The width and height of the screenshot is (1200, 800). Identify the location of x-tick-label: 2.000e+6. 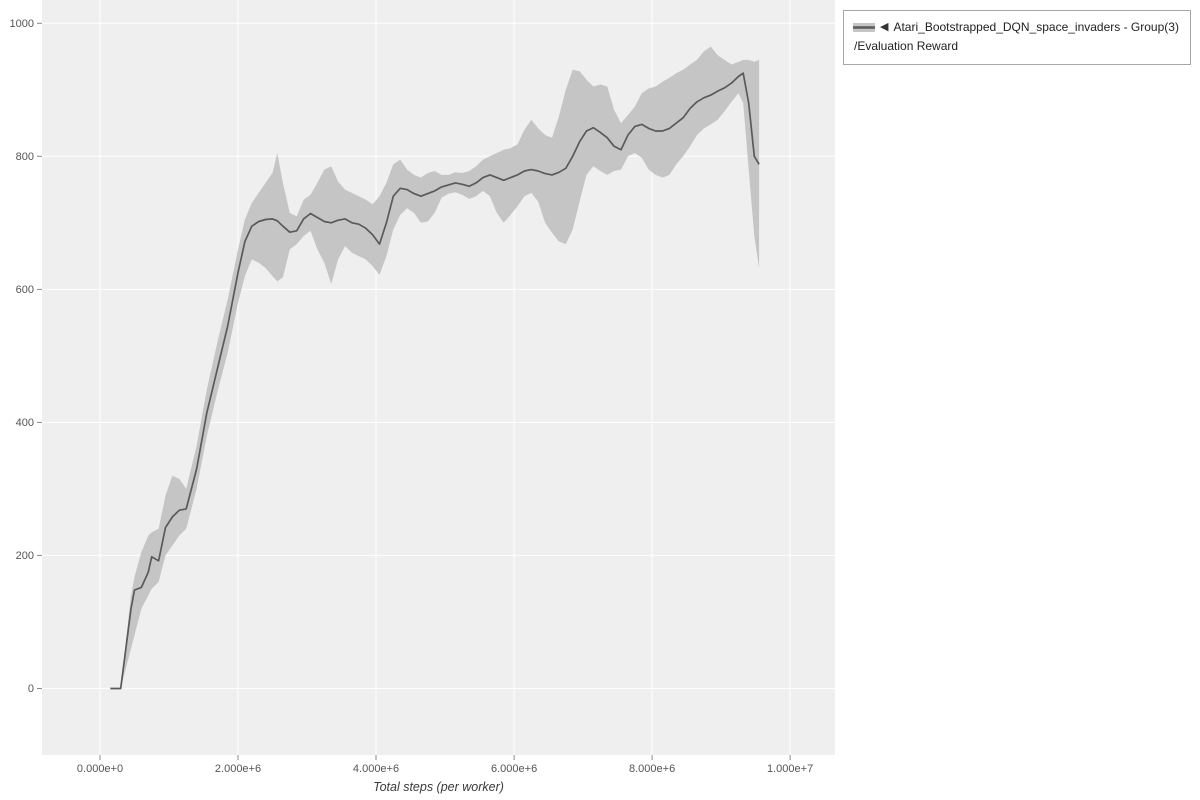
(238, 769).